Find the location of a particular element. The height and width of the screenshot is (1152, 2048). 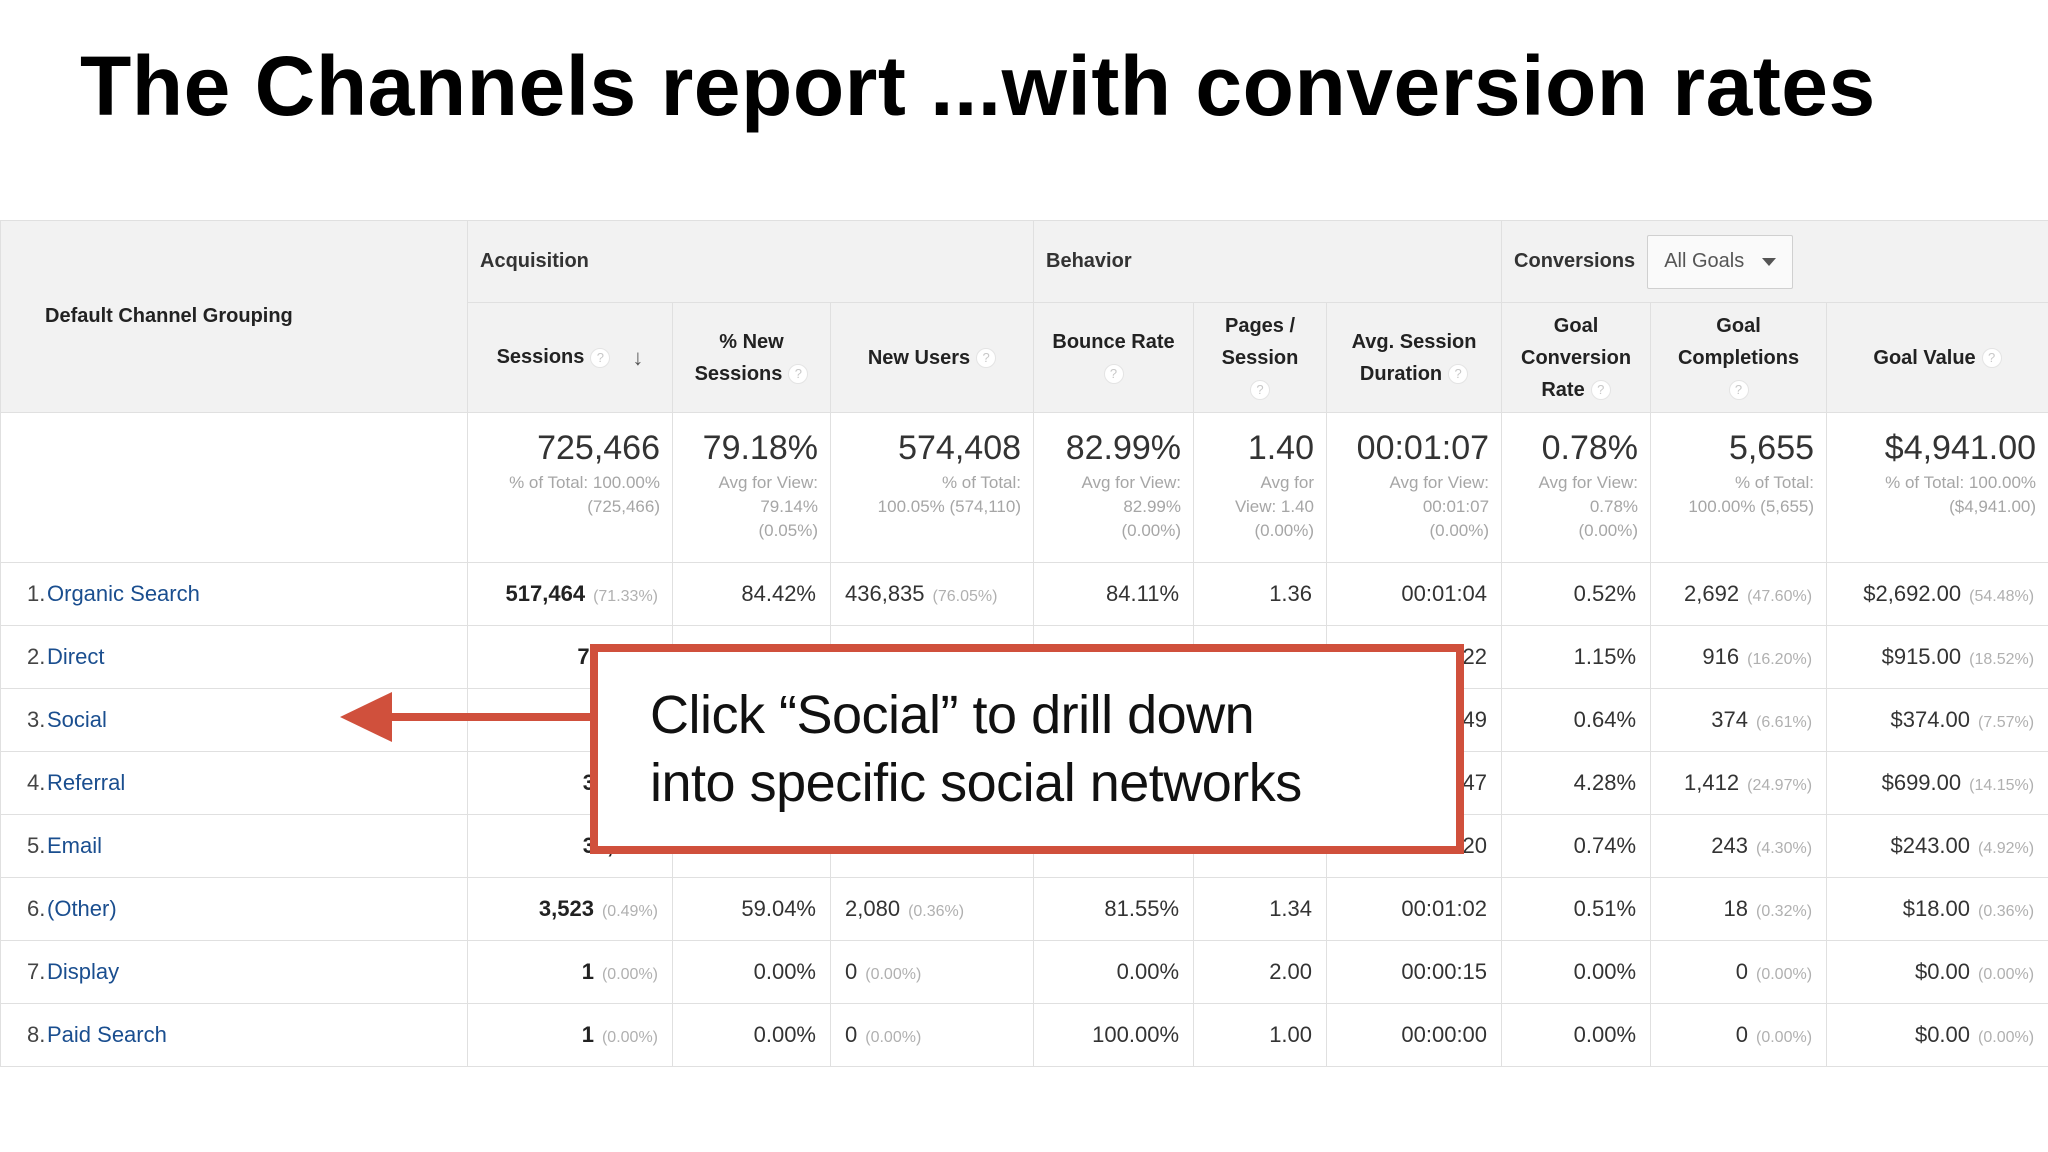

bounce-rate-cell: 81.55% is located at coordinates (1114, 909).